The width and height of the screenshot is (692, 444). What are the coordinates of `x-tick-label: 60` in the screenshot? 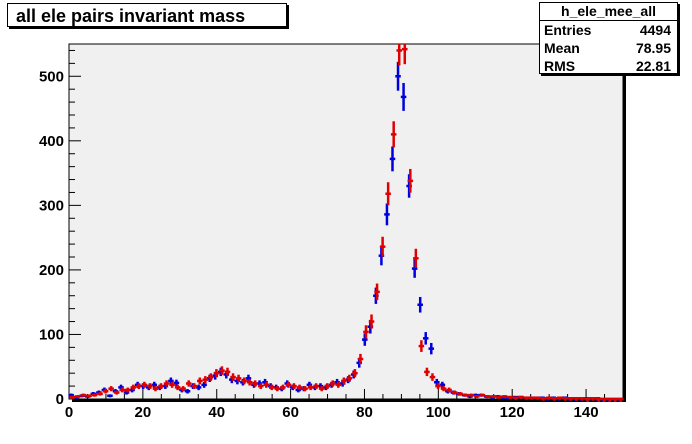 It's located at (290, 412).